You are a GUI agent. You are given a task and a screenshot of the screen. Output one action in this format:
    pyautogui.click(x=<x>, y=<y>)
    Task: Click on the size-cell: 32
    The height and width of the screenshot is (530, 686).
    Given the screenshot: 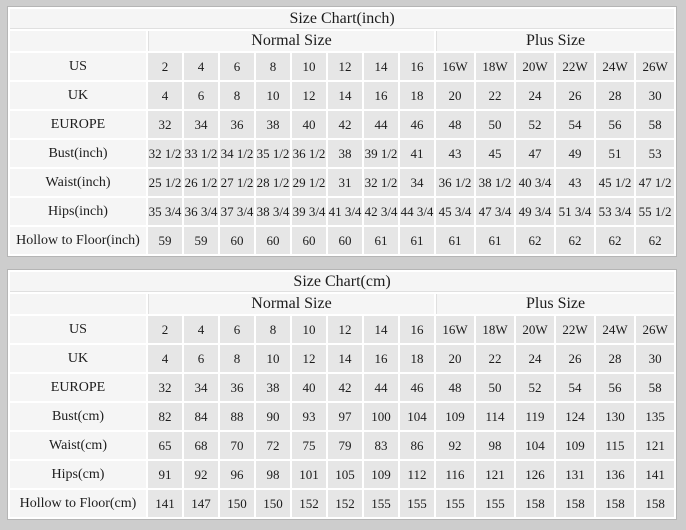 What is the action you would take?
    pyautogui.click(x=165, y=124)
    